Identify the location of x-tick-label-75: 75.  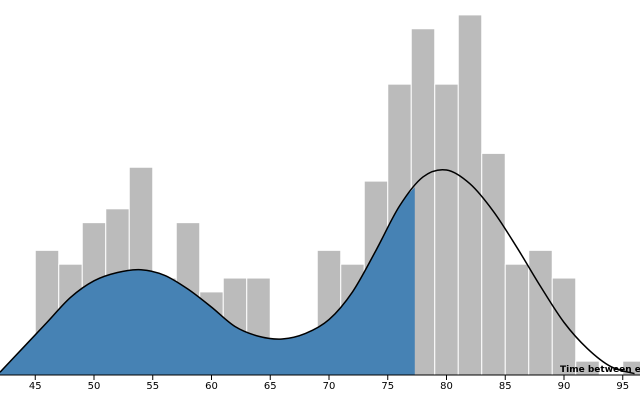
(387, 386).